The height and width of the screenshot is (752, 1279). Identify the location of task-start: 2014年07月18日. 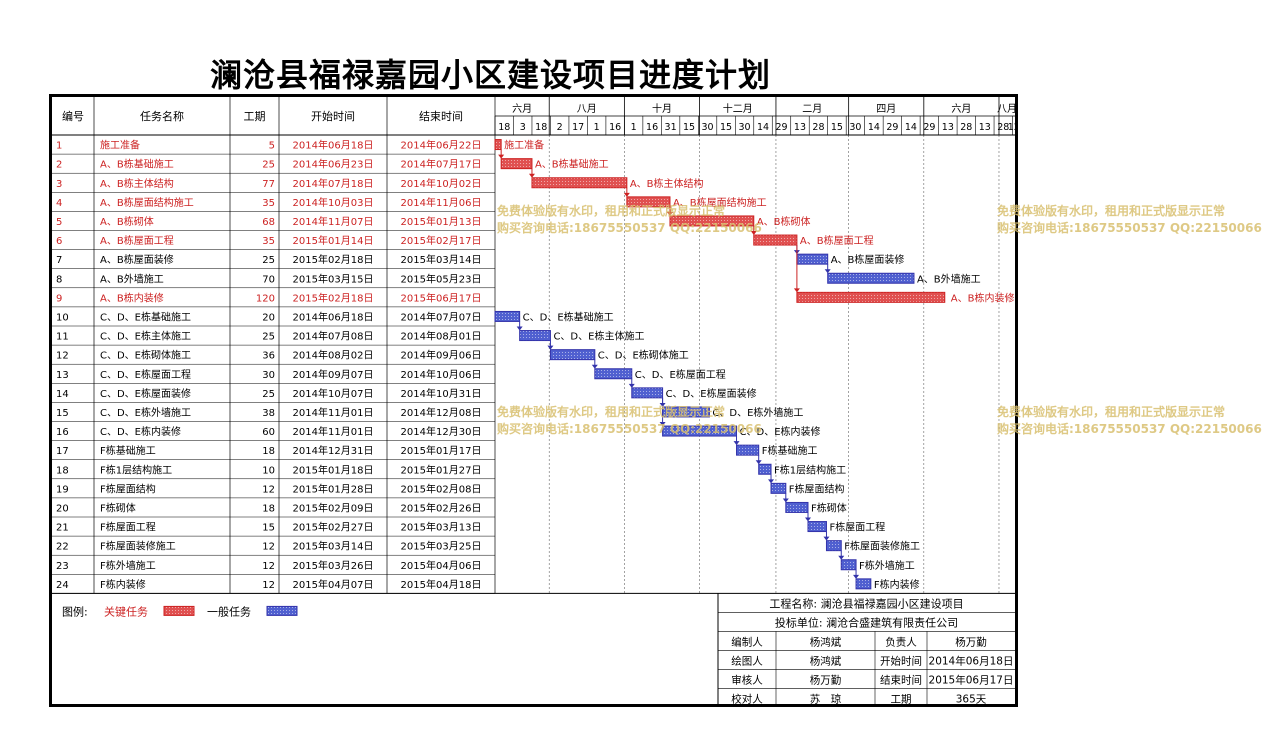
(333, 183).